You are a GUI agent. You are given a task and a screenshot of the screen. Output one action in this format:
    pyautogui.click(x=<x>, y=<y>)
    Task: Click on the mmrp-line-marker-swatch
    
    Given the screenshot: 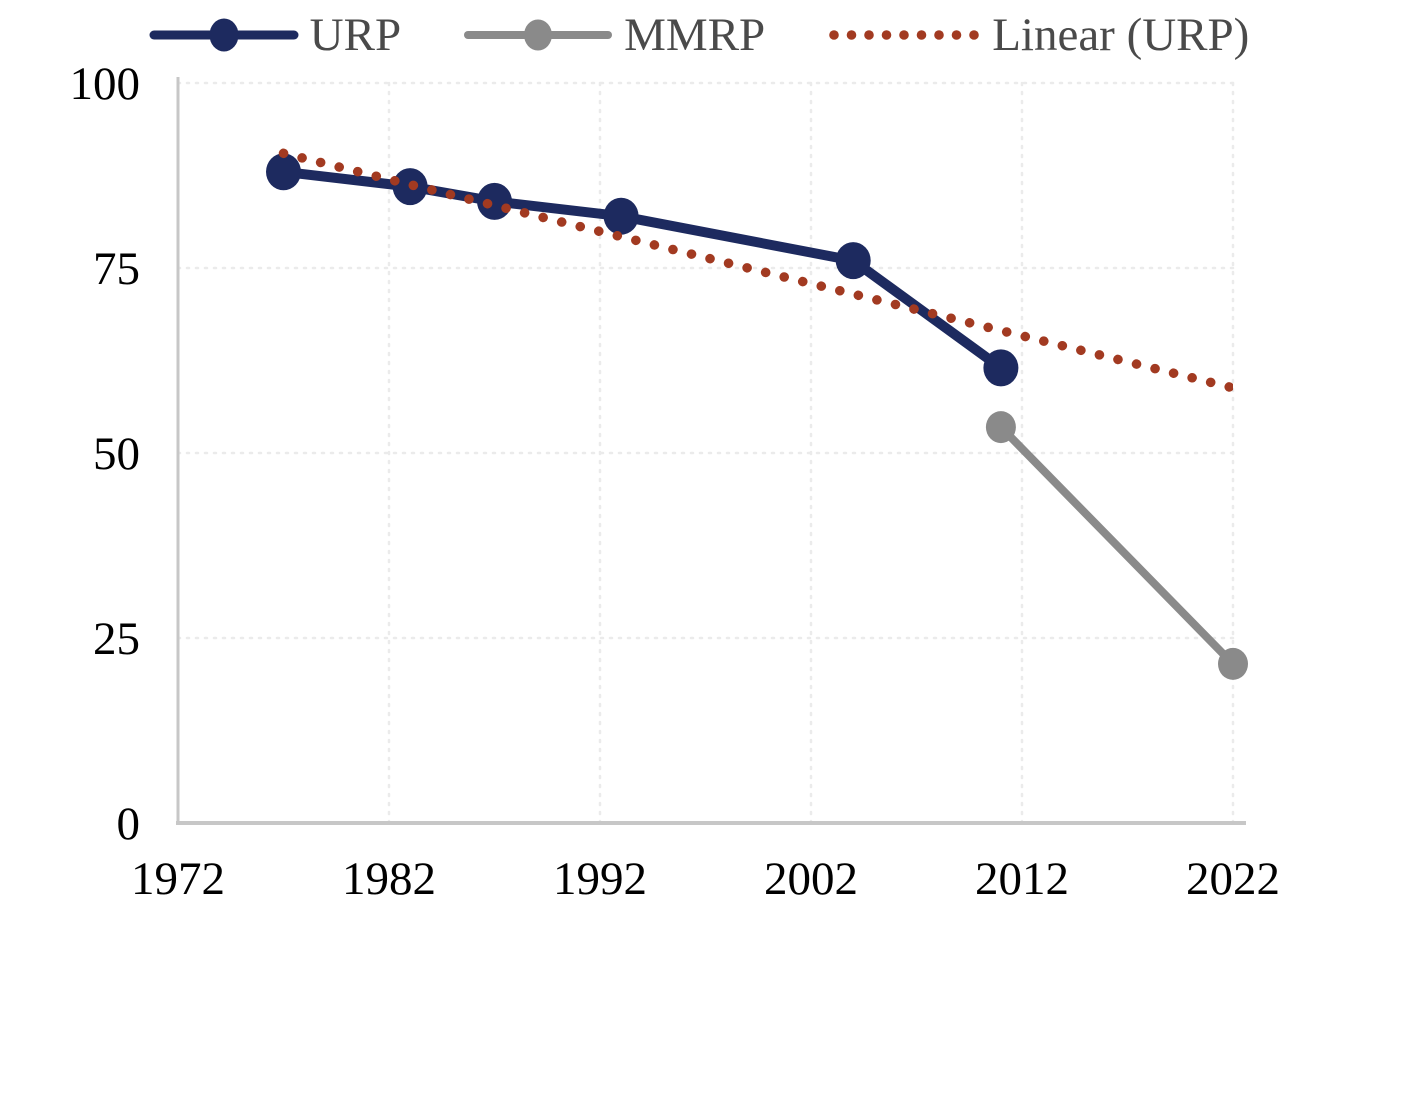 What is the action you would take?
    pyautogui.click(x=538, y=35)
    